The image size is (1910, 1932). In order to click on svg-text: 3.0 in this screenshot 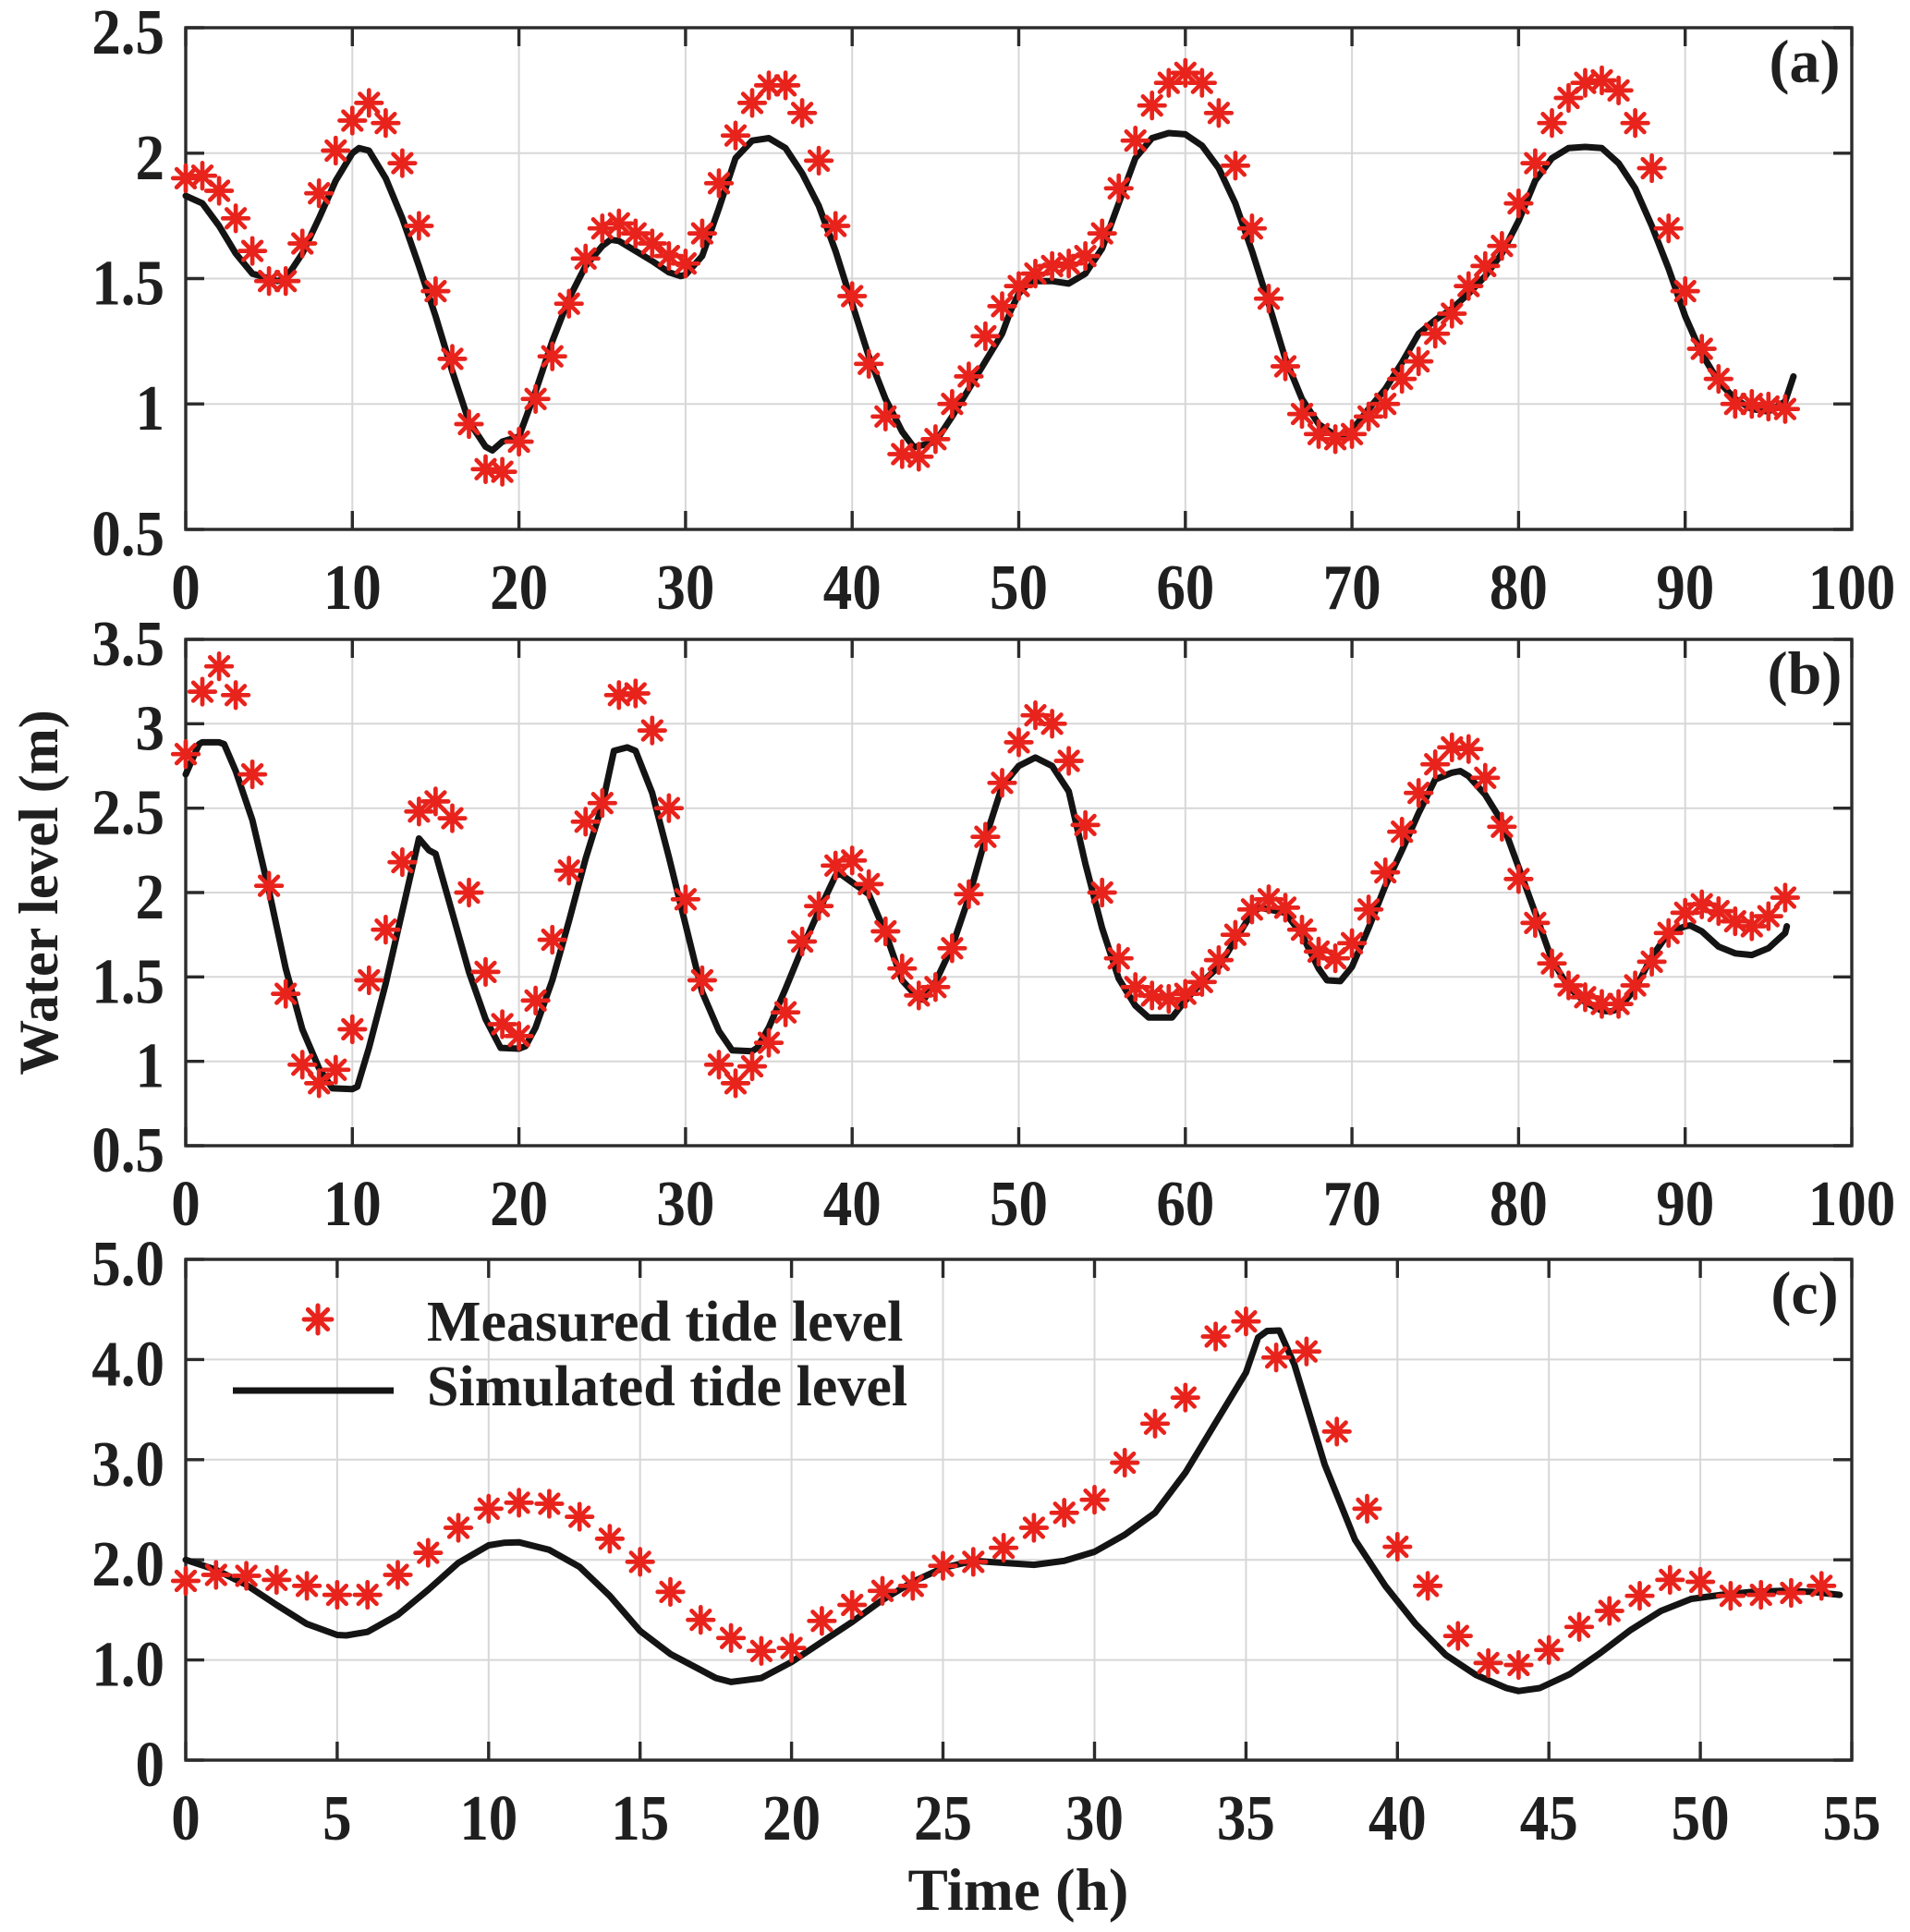, I will do `click(127, 1465)`.